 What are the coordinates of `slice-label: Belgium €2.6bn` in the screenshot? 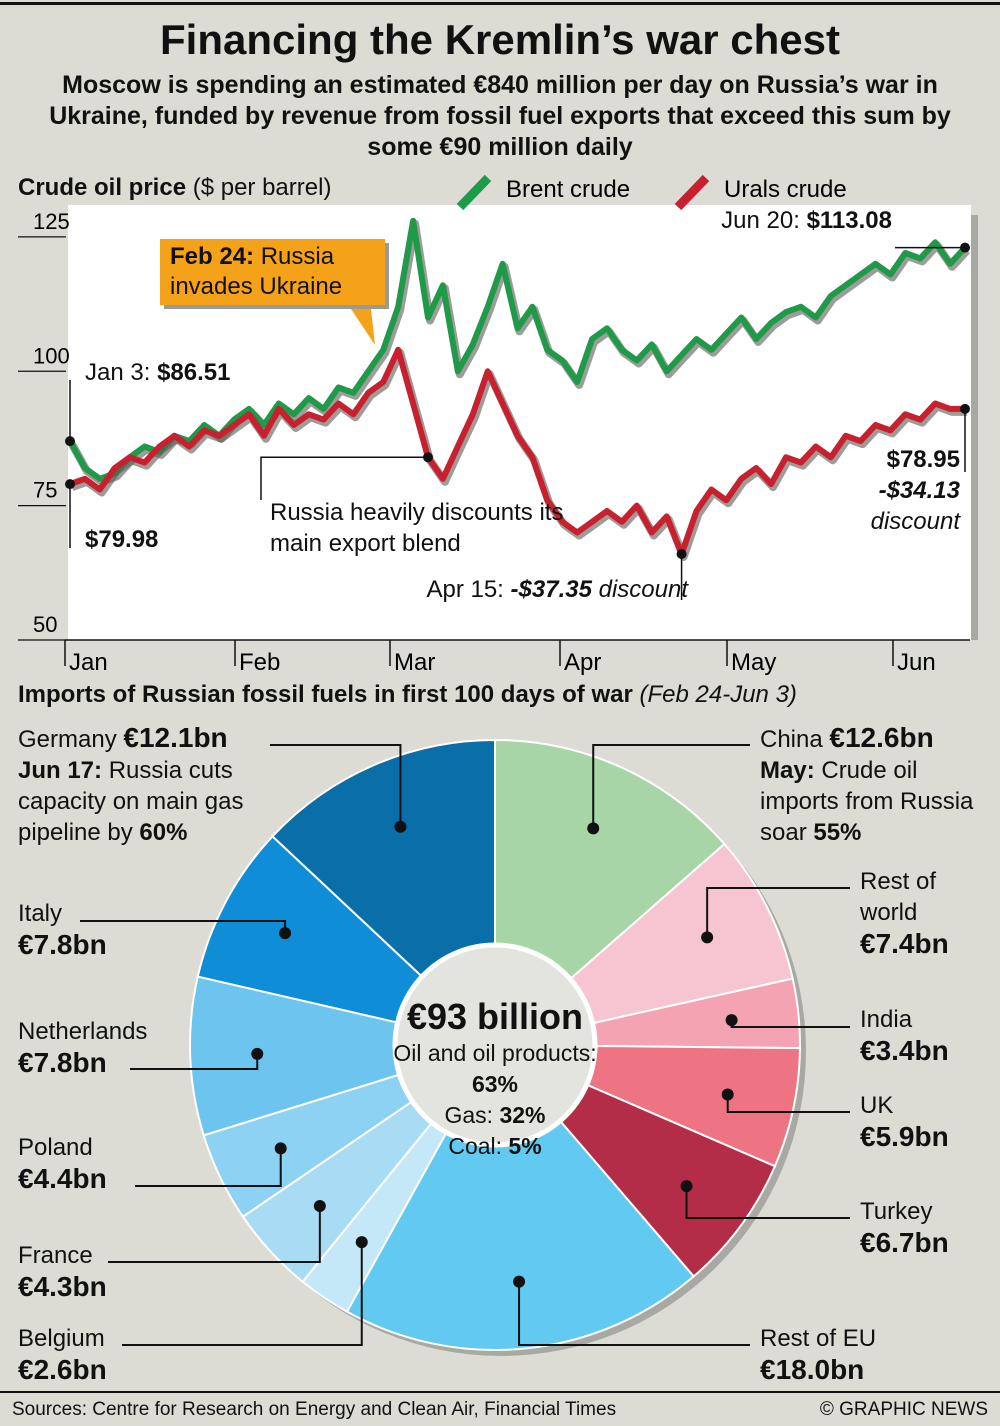 It's located at (88, 1354).